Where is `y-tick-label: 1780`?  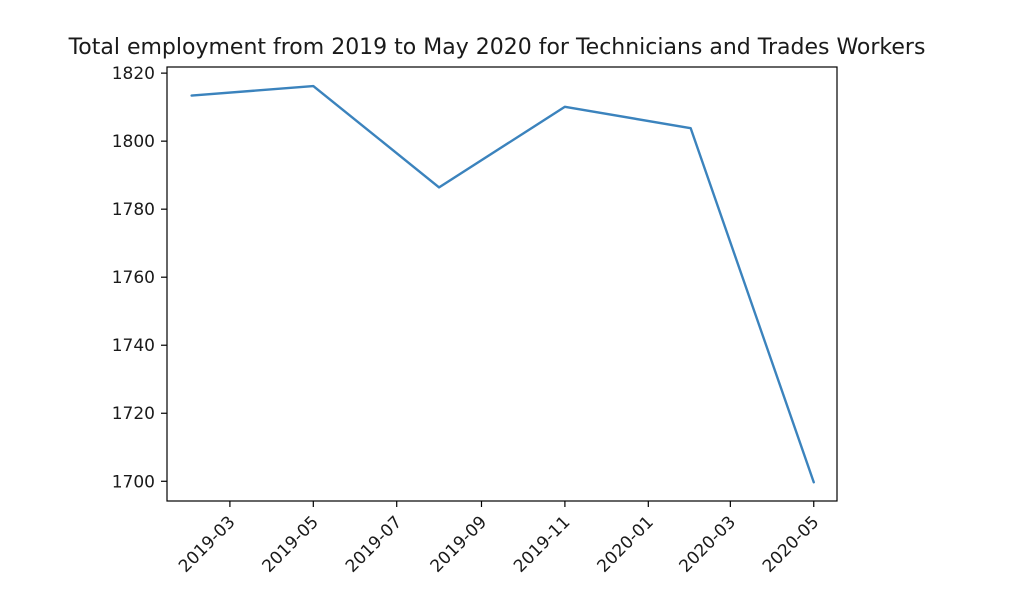 y-tick-label: 1780 is located at coordinates (133, 210).